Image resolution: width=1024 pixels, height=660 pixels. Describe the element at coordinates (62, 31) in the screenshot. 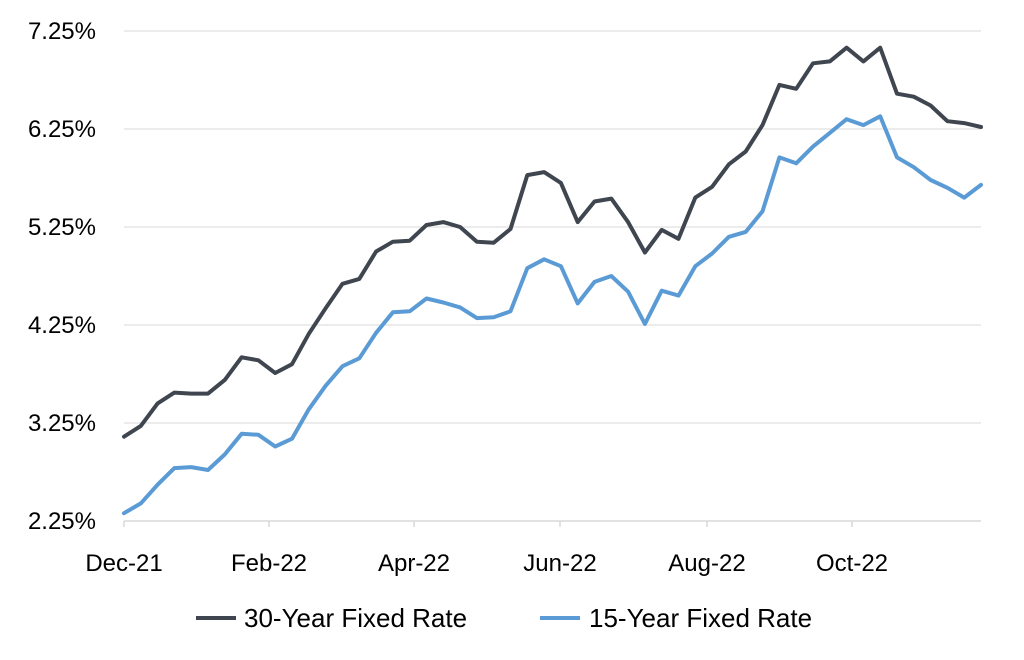

I see `y-tick-label: 7.25%` at that location.